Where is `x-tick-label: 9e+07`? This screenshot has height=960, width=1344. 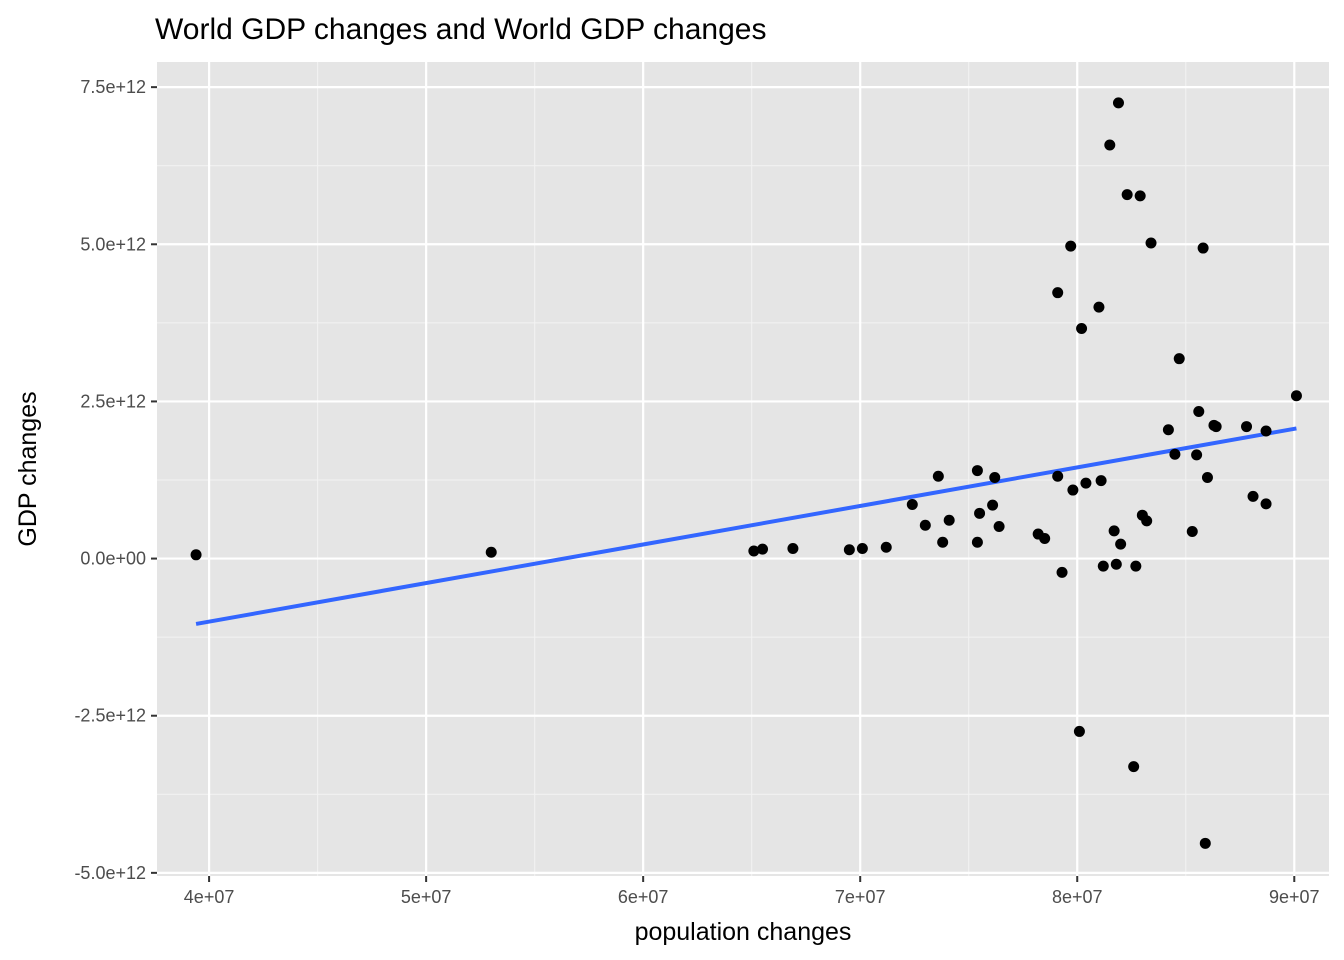
x-tick-label: 9e+07 is located at coordinates (1294, 897).